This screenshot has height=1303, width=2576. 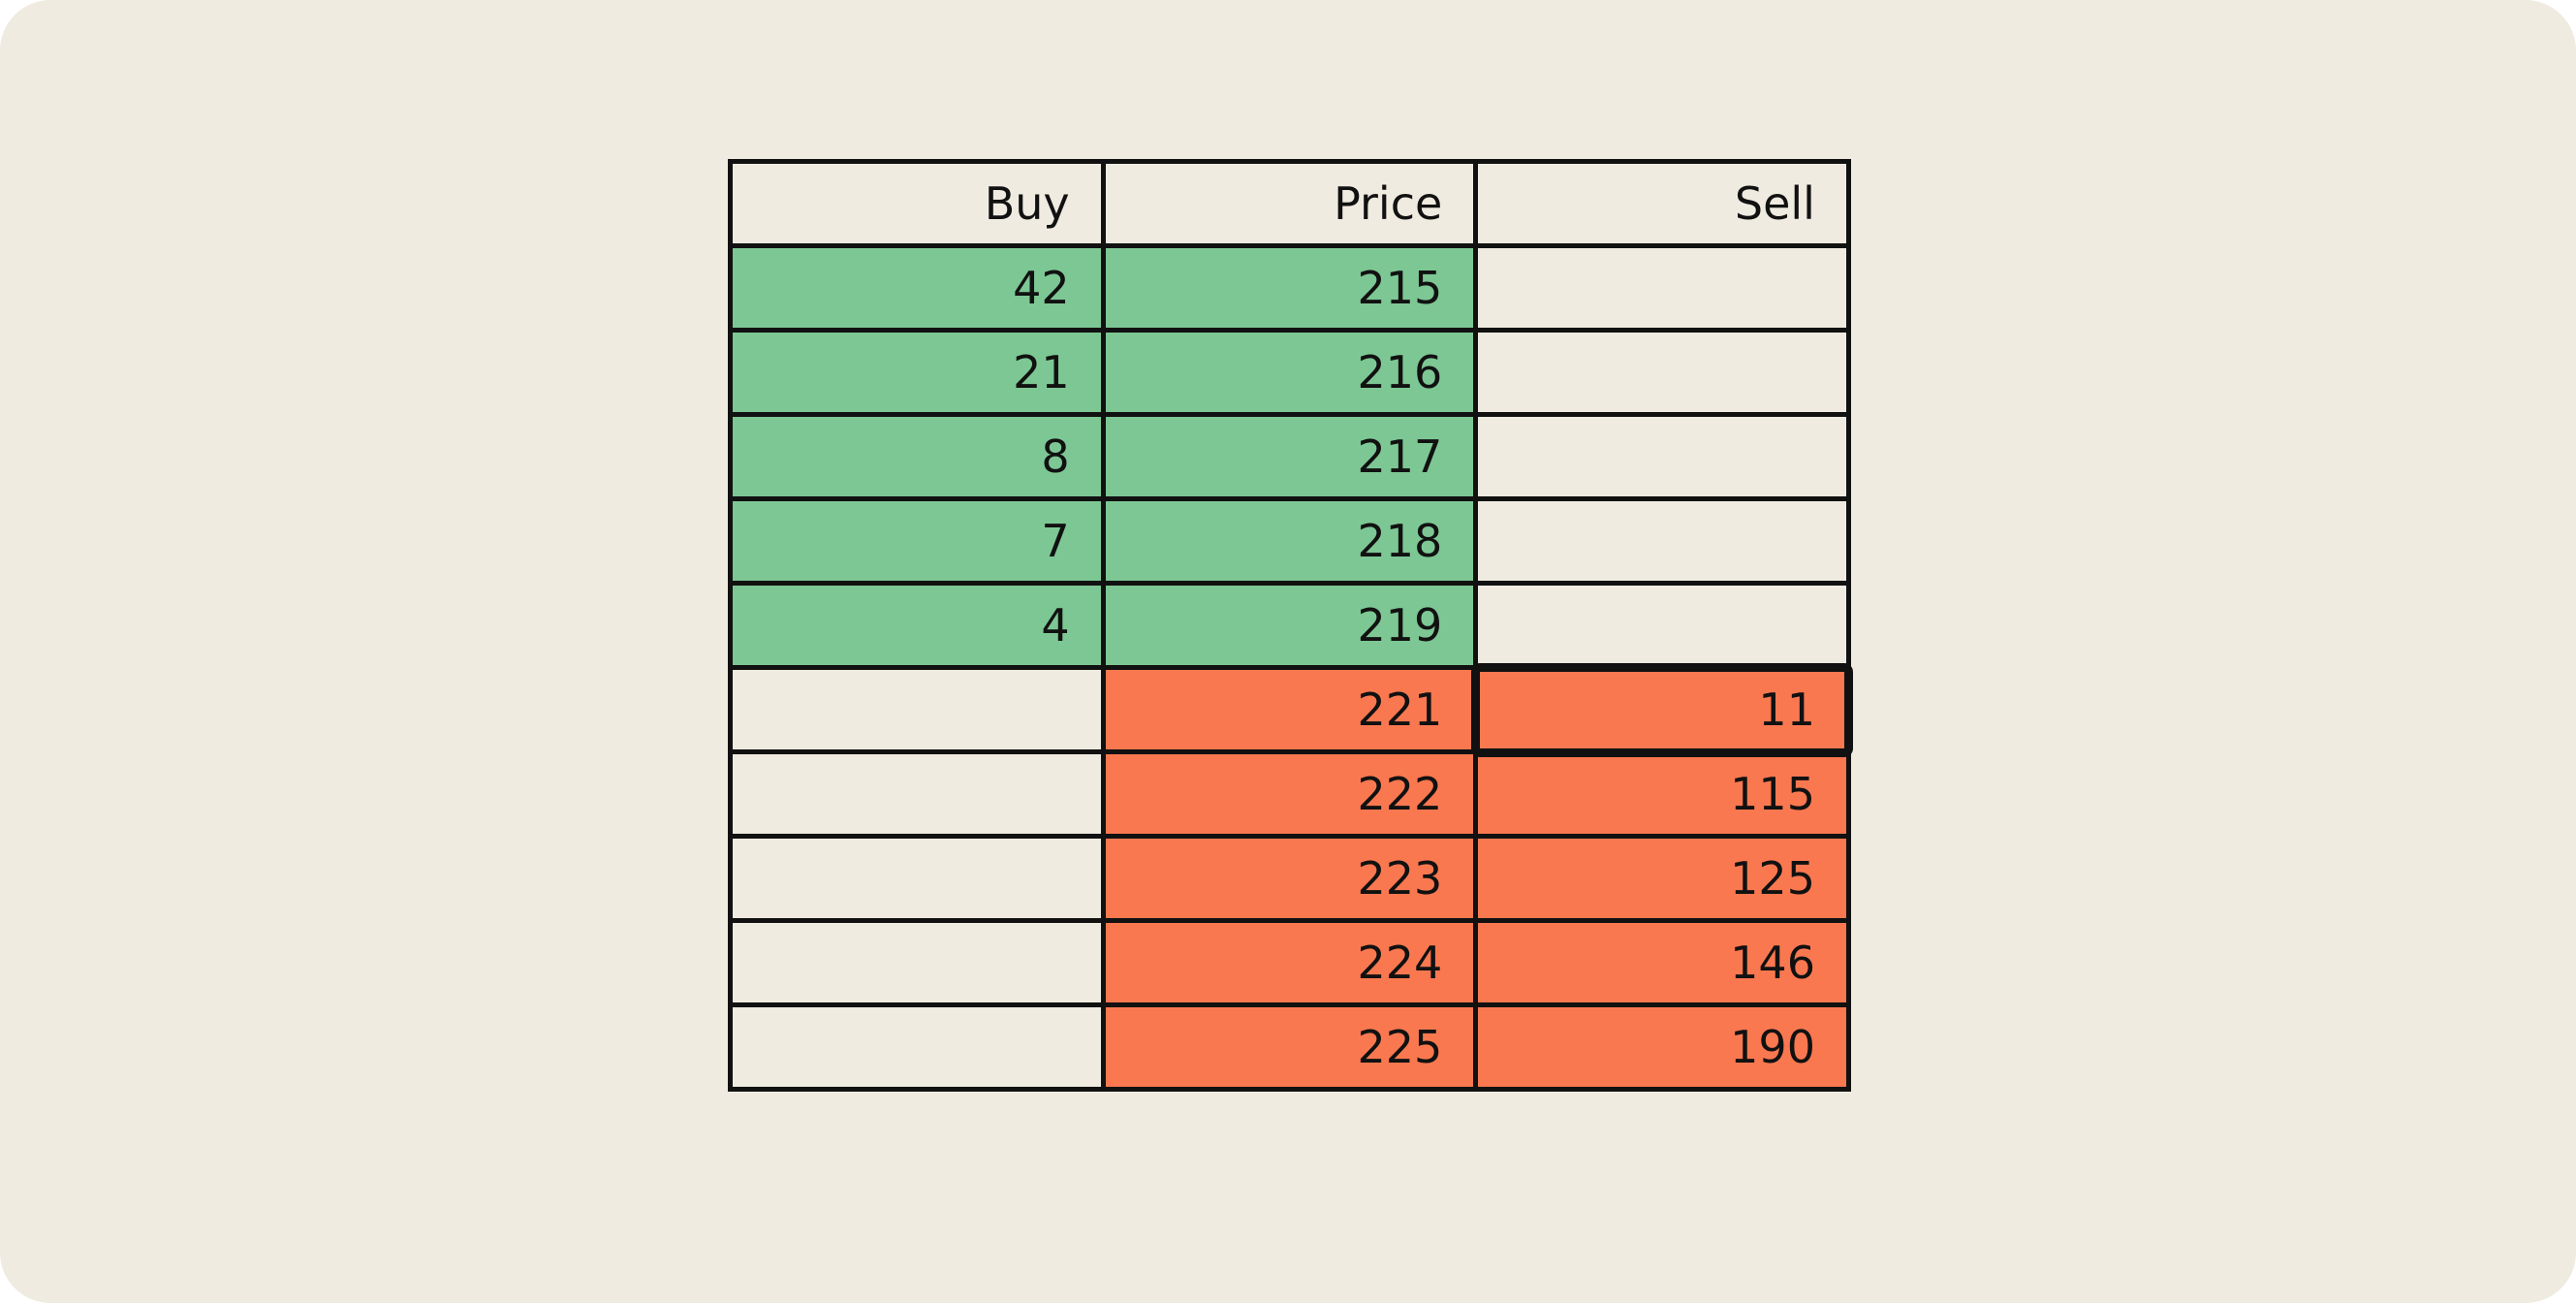 I want to click on price-cell: 225, so click(x=1289, y=1047).